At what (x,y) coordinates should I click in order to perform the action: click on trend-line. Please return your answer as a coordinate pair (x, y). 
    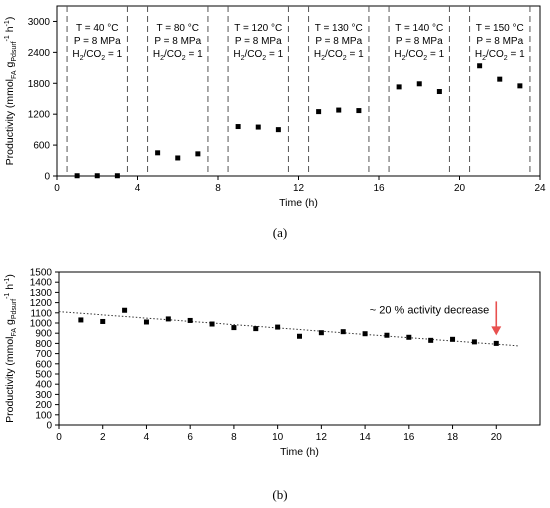
    Looking at the image, I should click on (288, 329).